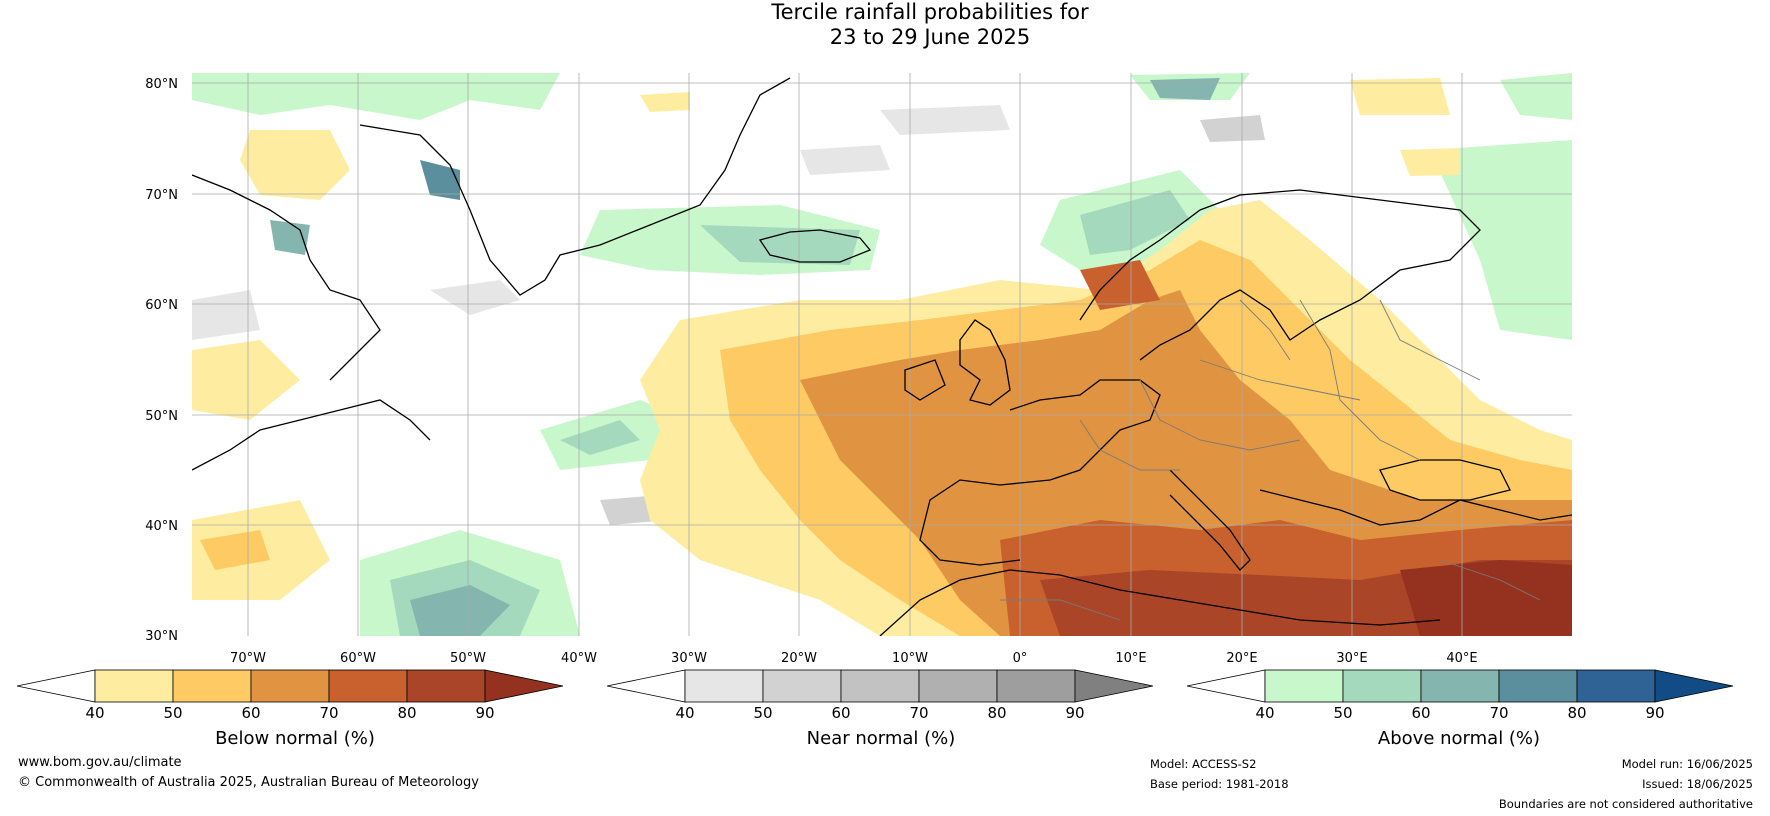 This screenshot has height=816, width=1770. Describe the element at coordinates (1241, 658) in the screenshot. I see `lon-label: 20°E` at that location.